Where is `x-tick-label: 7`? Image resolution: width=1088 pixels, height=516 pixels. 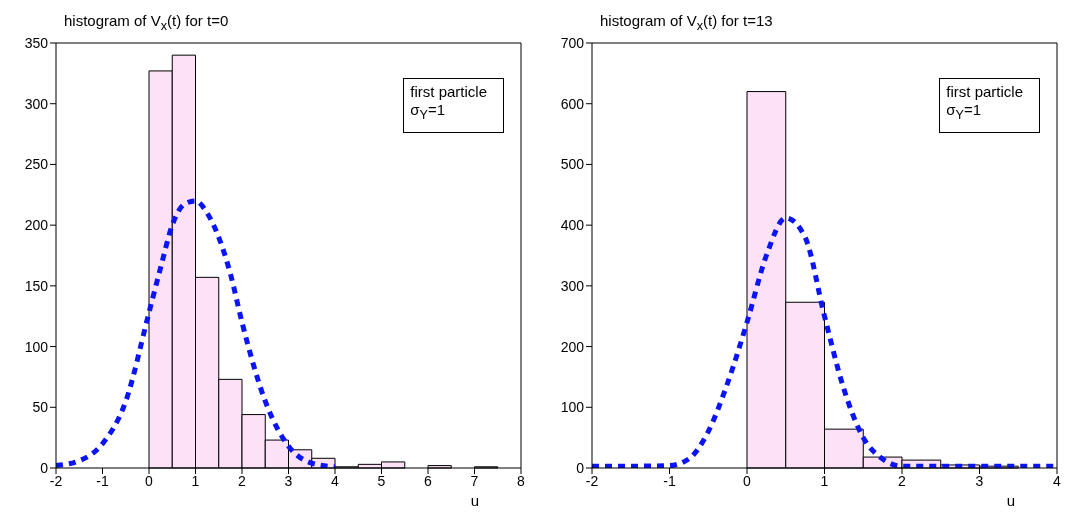 x-tick-label: 7 is located at coordinates (474, 480).